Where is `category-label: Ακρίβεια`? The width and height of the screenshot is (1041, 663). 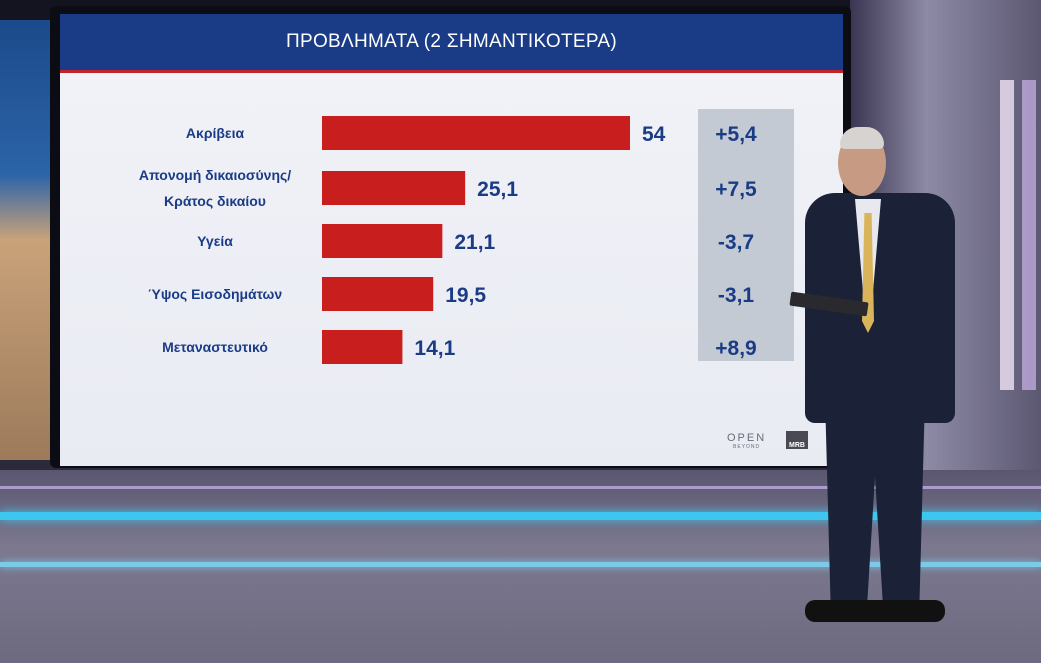
category-label: Ακρίβεια is located at coordinates (215, 133).